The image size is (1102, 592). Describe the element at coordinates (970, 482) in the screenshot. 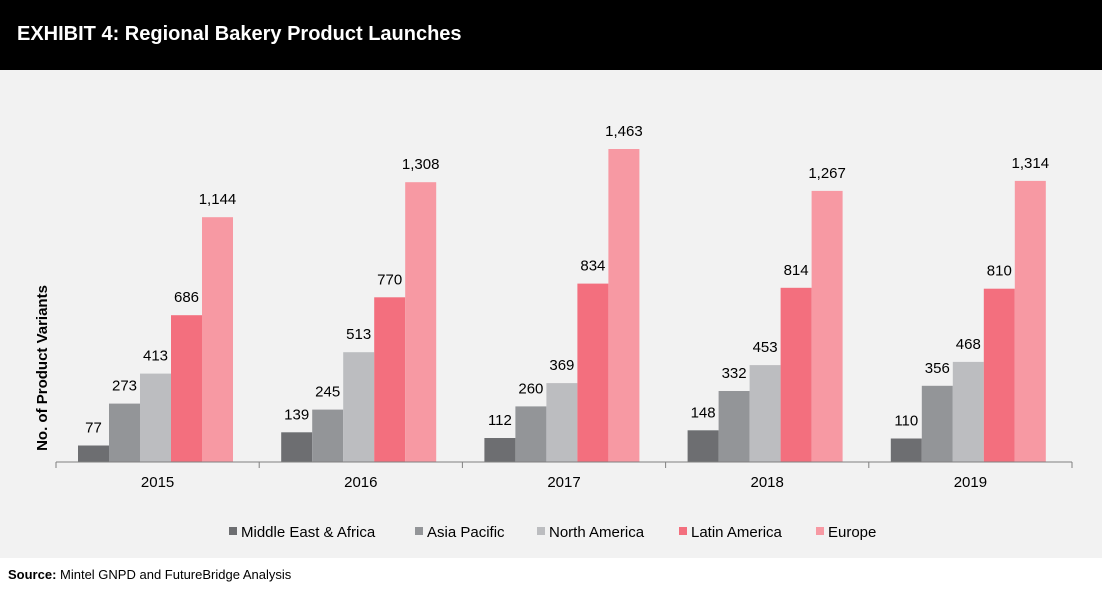

I see `x-tick-label: 2019` at that location.